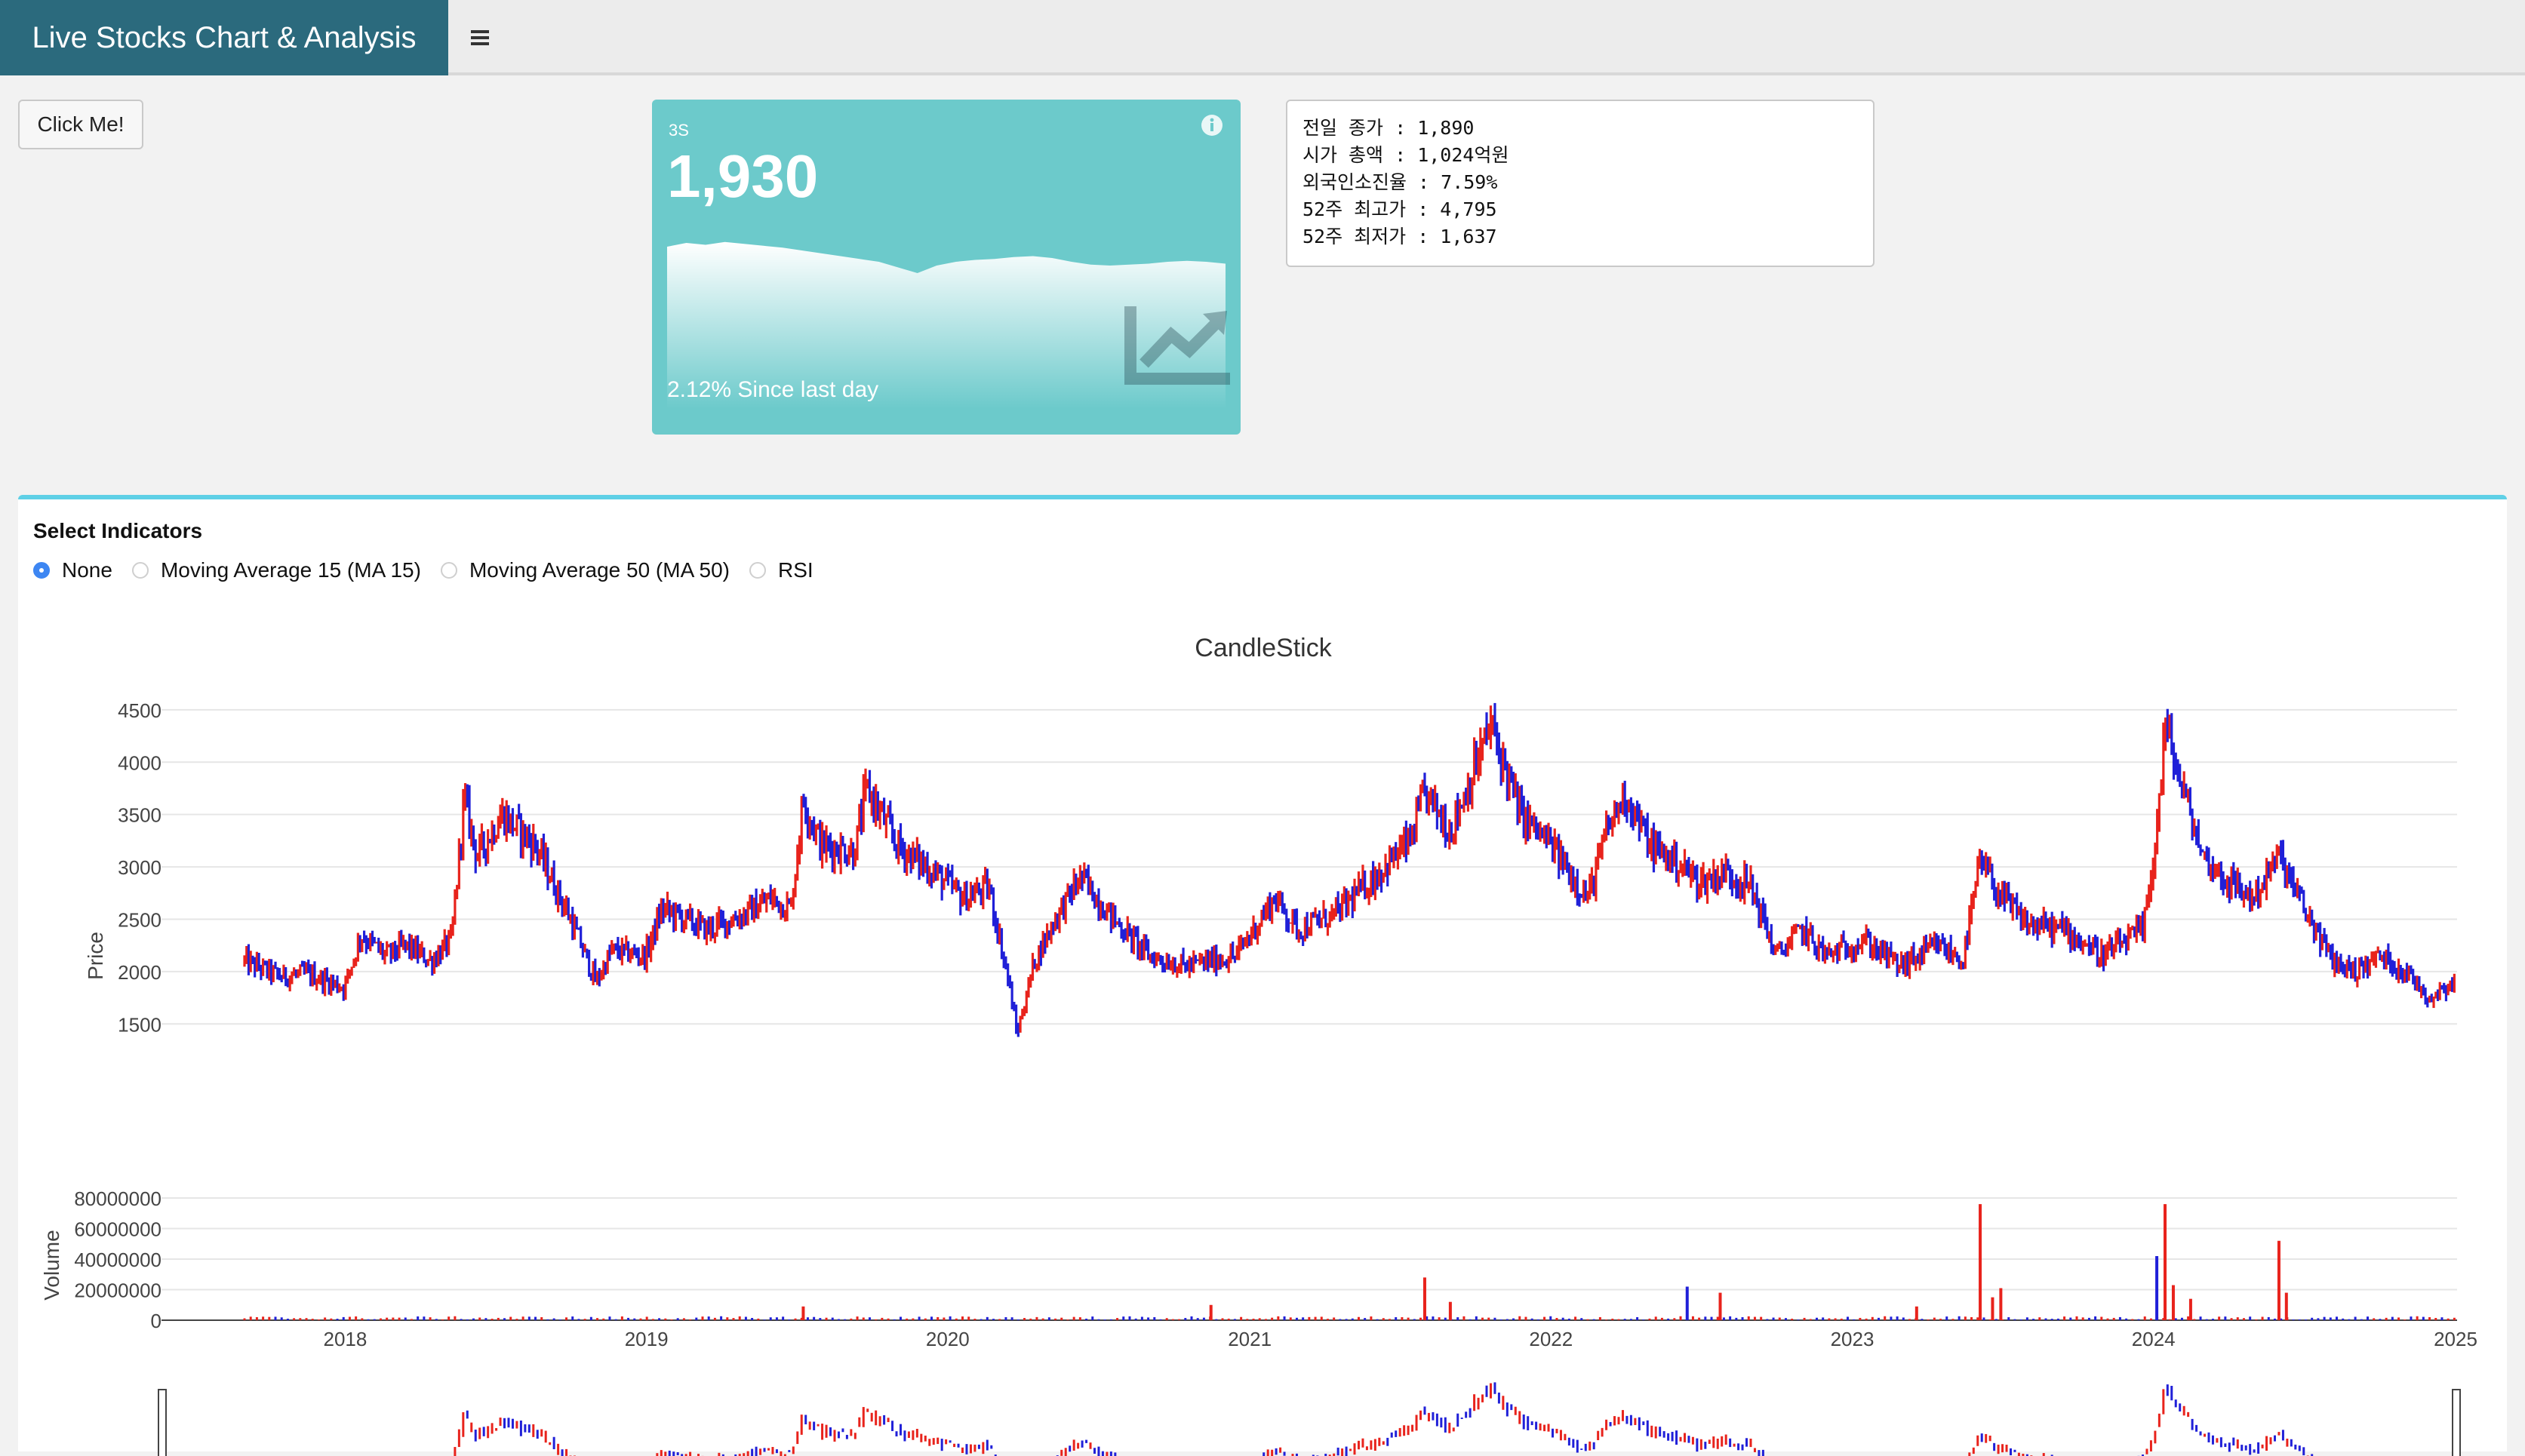  I want to click on x-tick-label: 2024, so click(2154, 1339).